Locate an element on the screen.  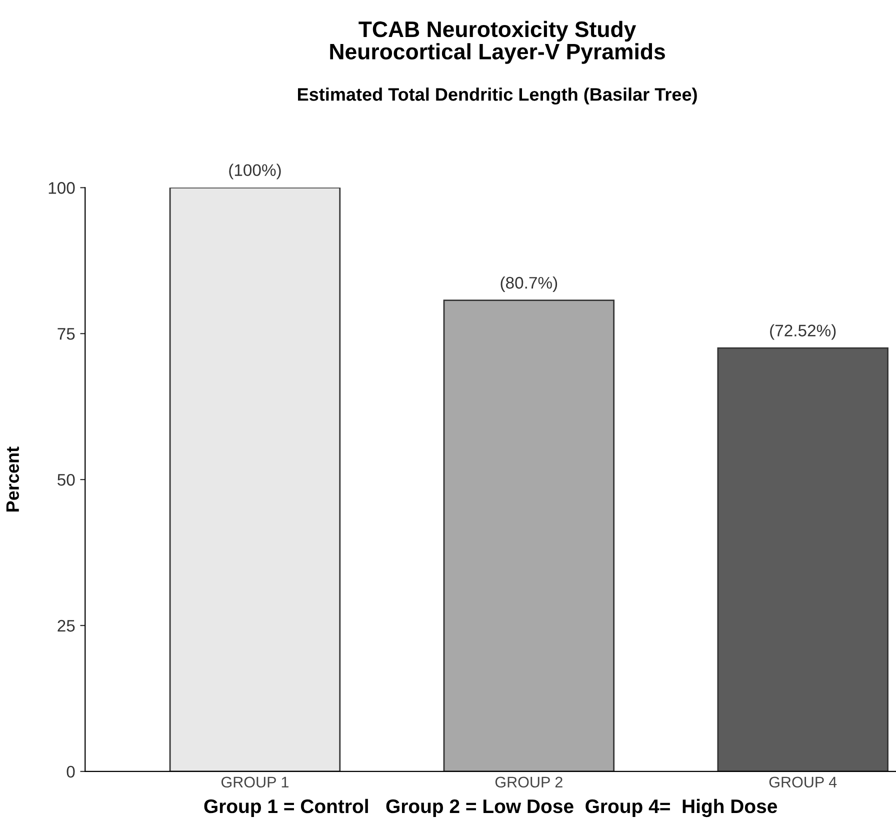
chart-subtitle: Estimated Total Dendritic Length (Basilar Tree) is located at coordinates (497, 96).